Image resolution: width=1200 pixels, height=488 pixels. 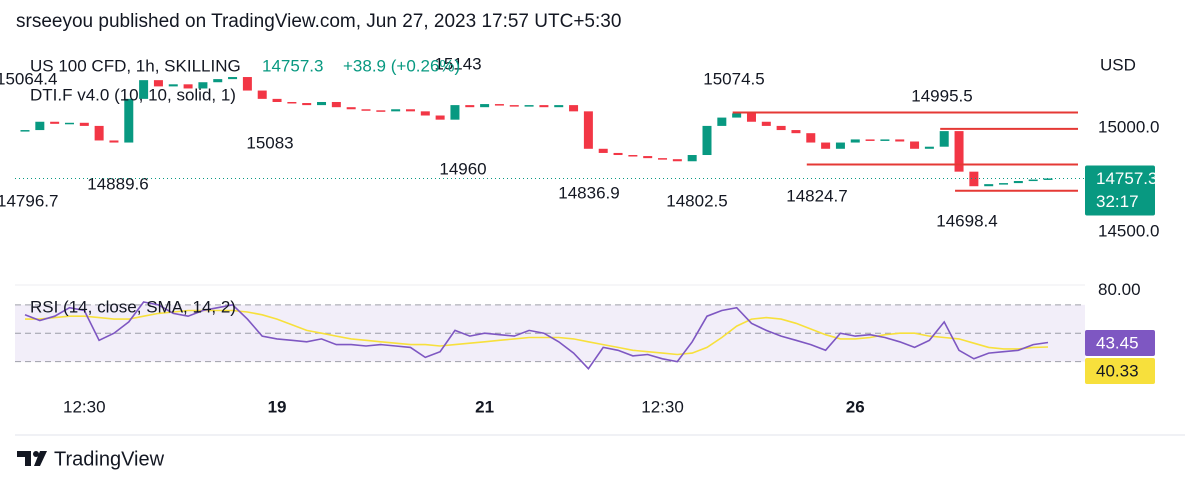 I want to click on price-annotation: 14995.5, so click(x=941, y=95).